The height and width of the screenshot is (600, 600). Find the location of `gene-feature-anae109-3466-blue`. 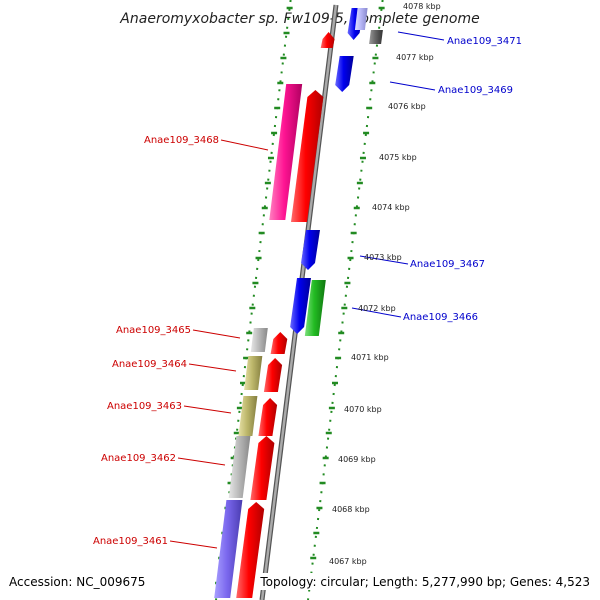

gene-feature-anae109-3466-blue is located at coordinates (300, 306).